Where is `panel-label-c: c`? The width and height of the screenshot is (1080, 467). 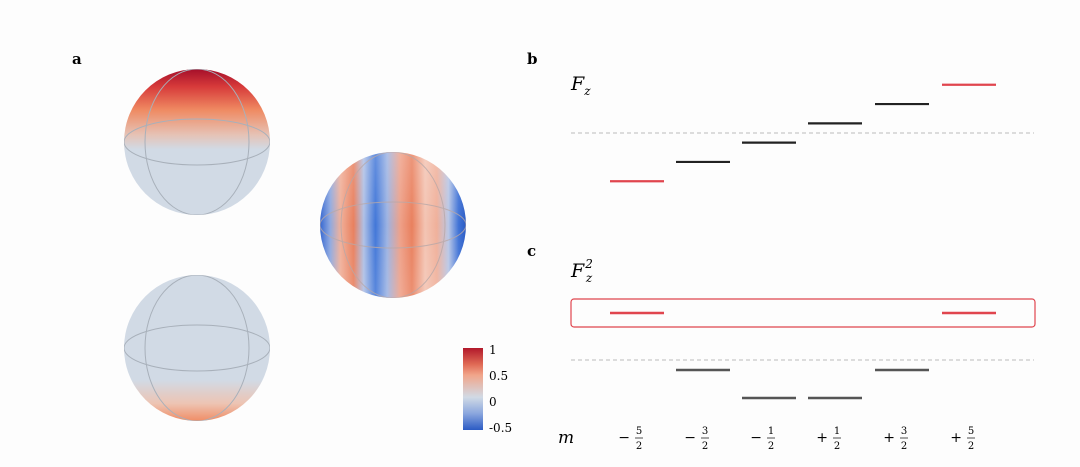
panel-label-c: c is located at coordinates (531, 251).